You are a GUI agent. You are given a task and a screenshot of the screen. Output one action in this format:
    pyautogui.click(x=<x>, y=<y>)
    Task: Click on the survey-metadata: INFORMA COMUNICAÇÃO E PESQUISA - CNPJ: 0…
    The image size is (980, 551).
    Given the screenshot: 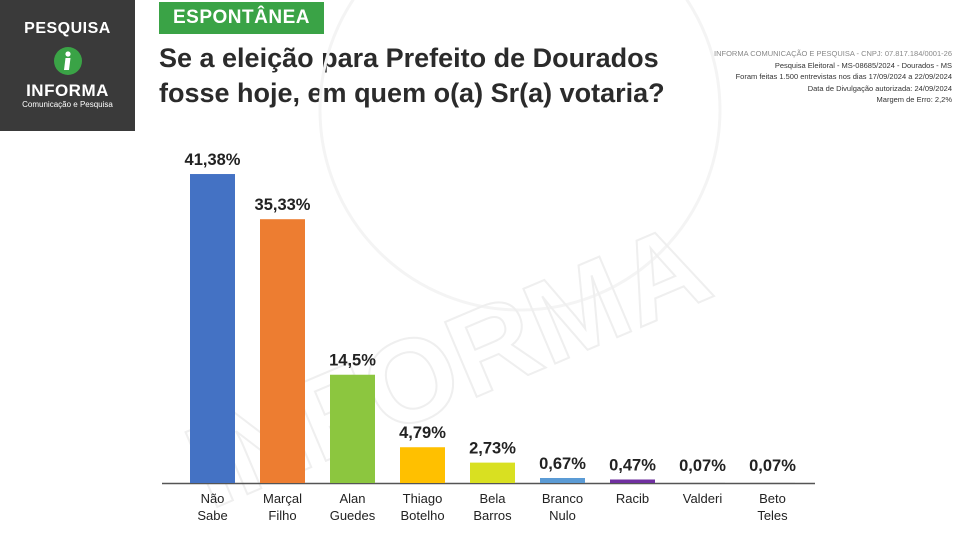 What is the action you would take?
    pyautogui.click(x=833, y=77)
    